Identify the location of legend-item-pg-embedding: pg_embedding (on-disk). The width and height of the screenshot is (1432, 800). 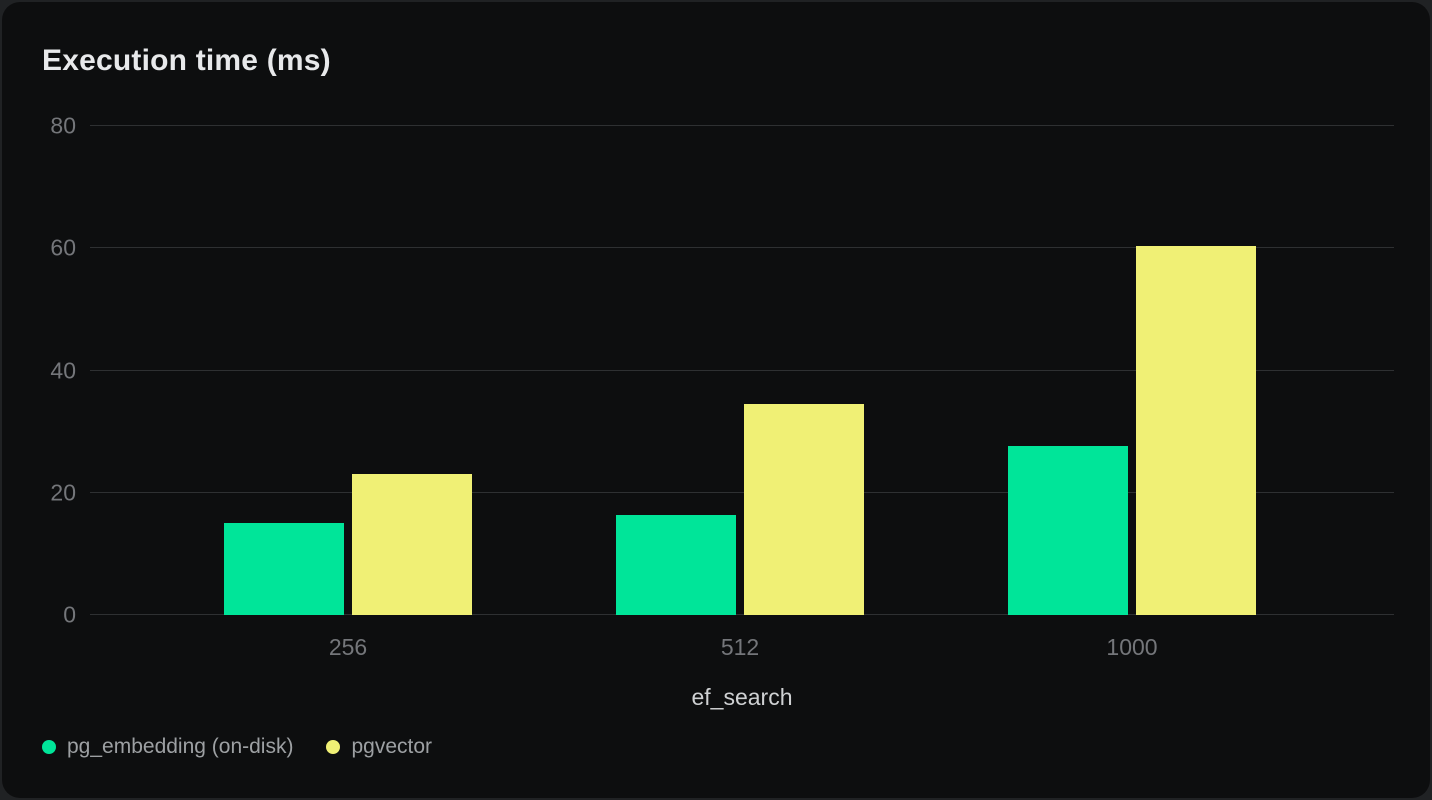
(167, 747).